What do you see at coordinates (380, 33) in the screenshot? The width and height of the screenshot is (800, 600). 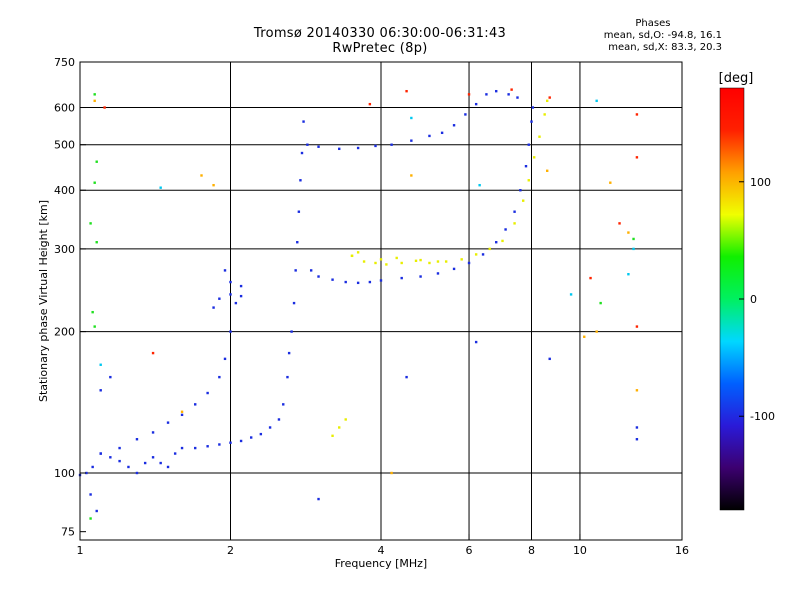 I see `chart-title: Tromsø 20140330 06:30:00-06:31:43` at bounding box center [380, 33].